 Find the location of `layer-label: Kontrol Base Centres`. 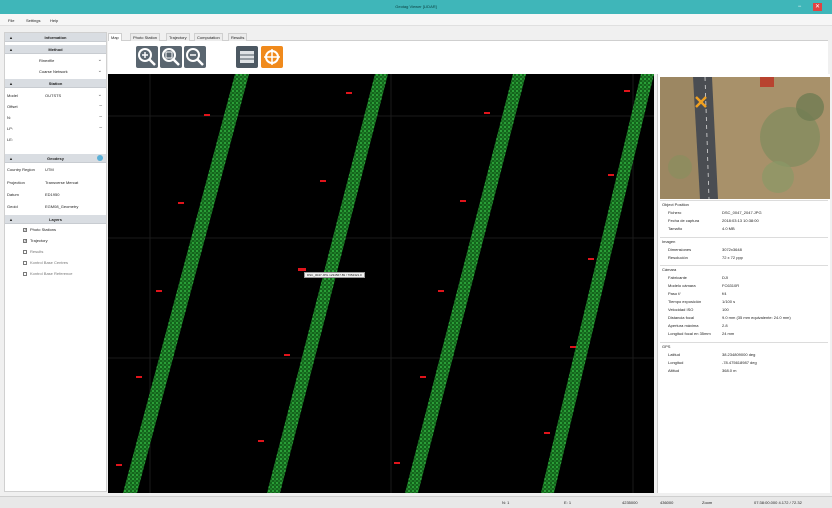

layer-label: Kontrol Base Centres is located at coordinates (49, 262).